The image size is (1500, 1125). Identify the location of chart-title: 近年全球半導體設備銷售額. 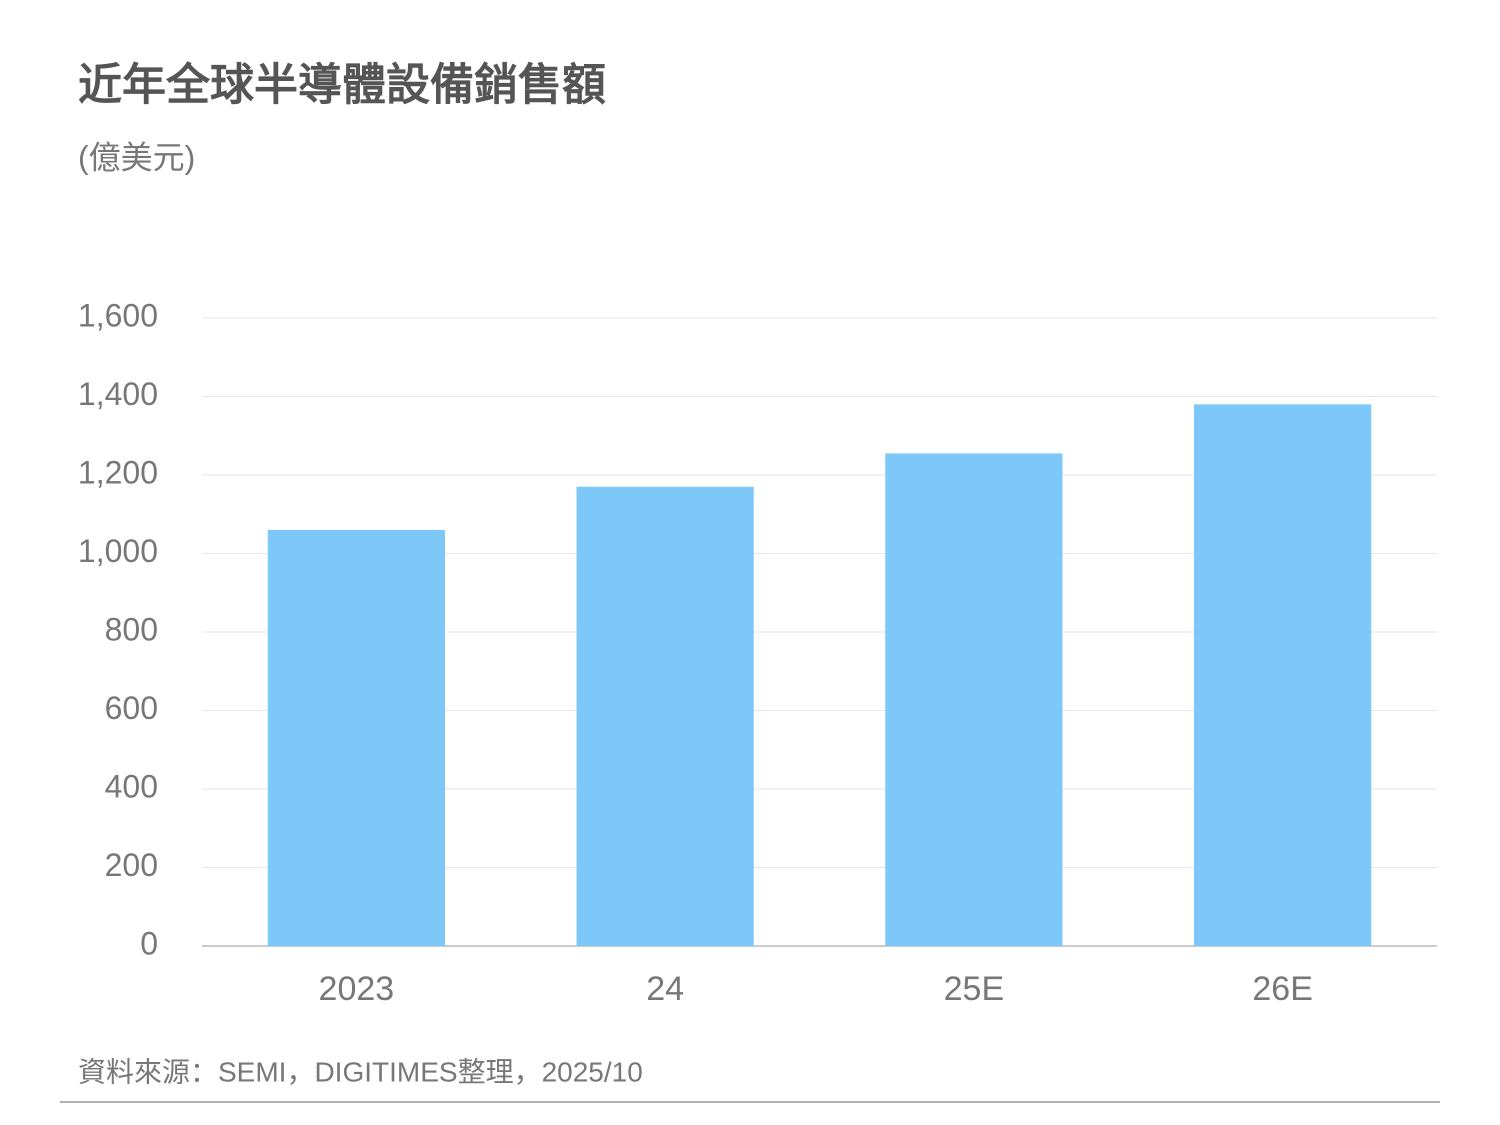
(342, 85).